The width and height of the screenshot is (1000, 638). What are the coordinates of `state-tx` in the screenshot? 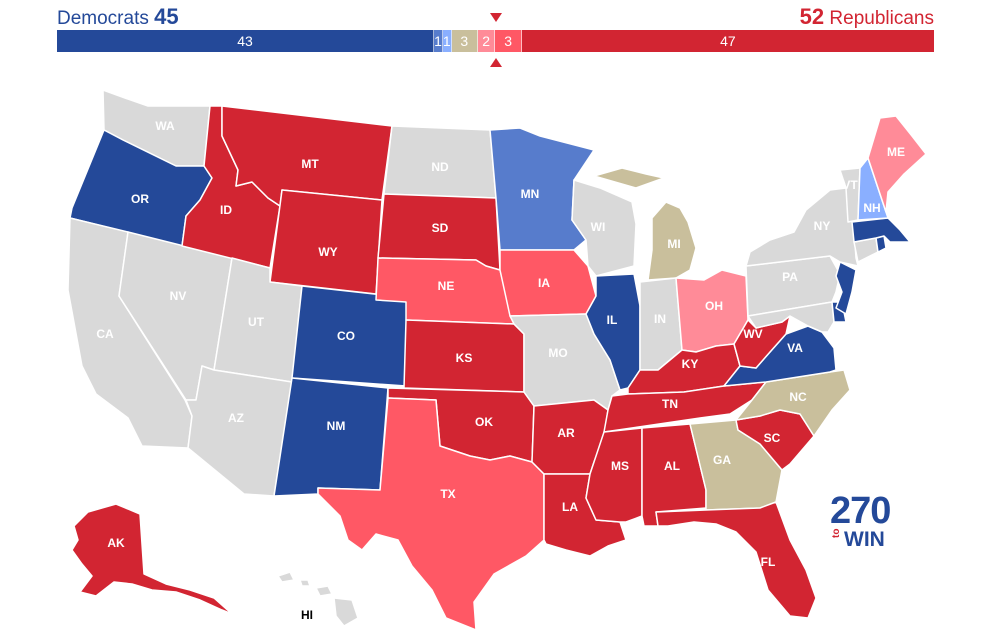 It's located at (431, 514).